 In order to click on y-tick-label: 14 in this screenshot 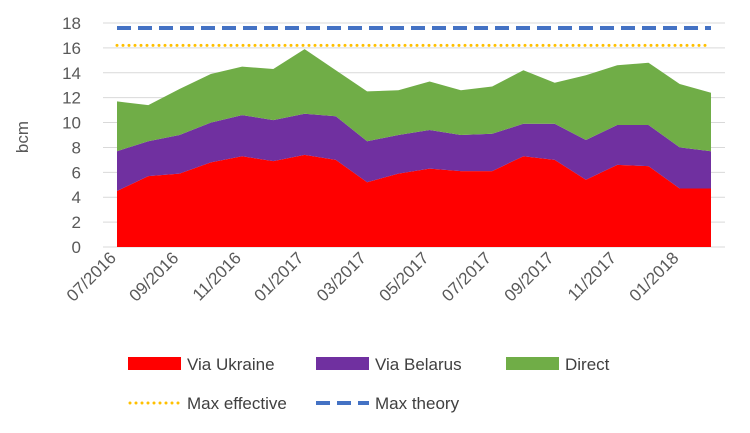, I will do `click(71, 73)`.